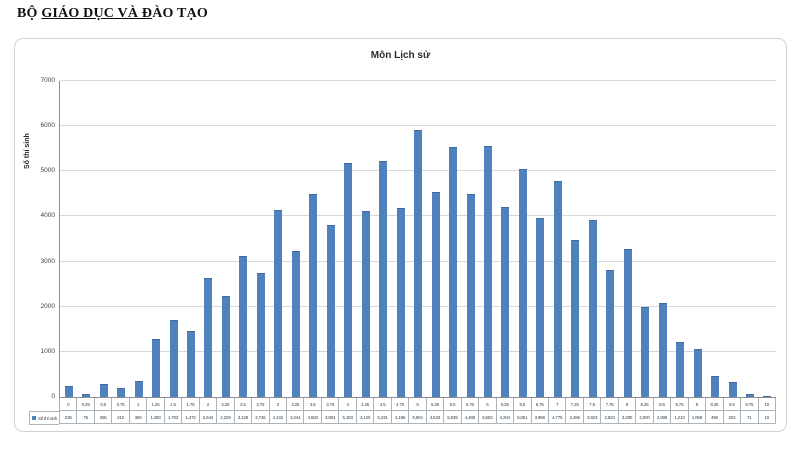 This screenshot has height=452, width=800. I want to click on value-cell: 4,204, so click(505, 417).